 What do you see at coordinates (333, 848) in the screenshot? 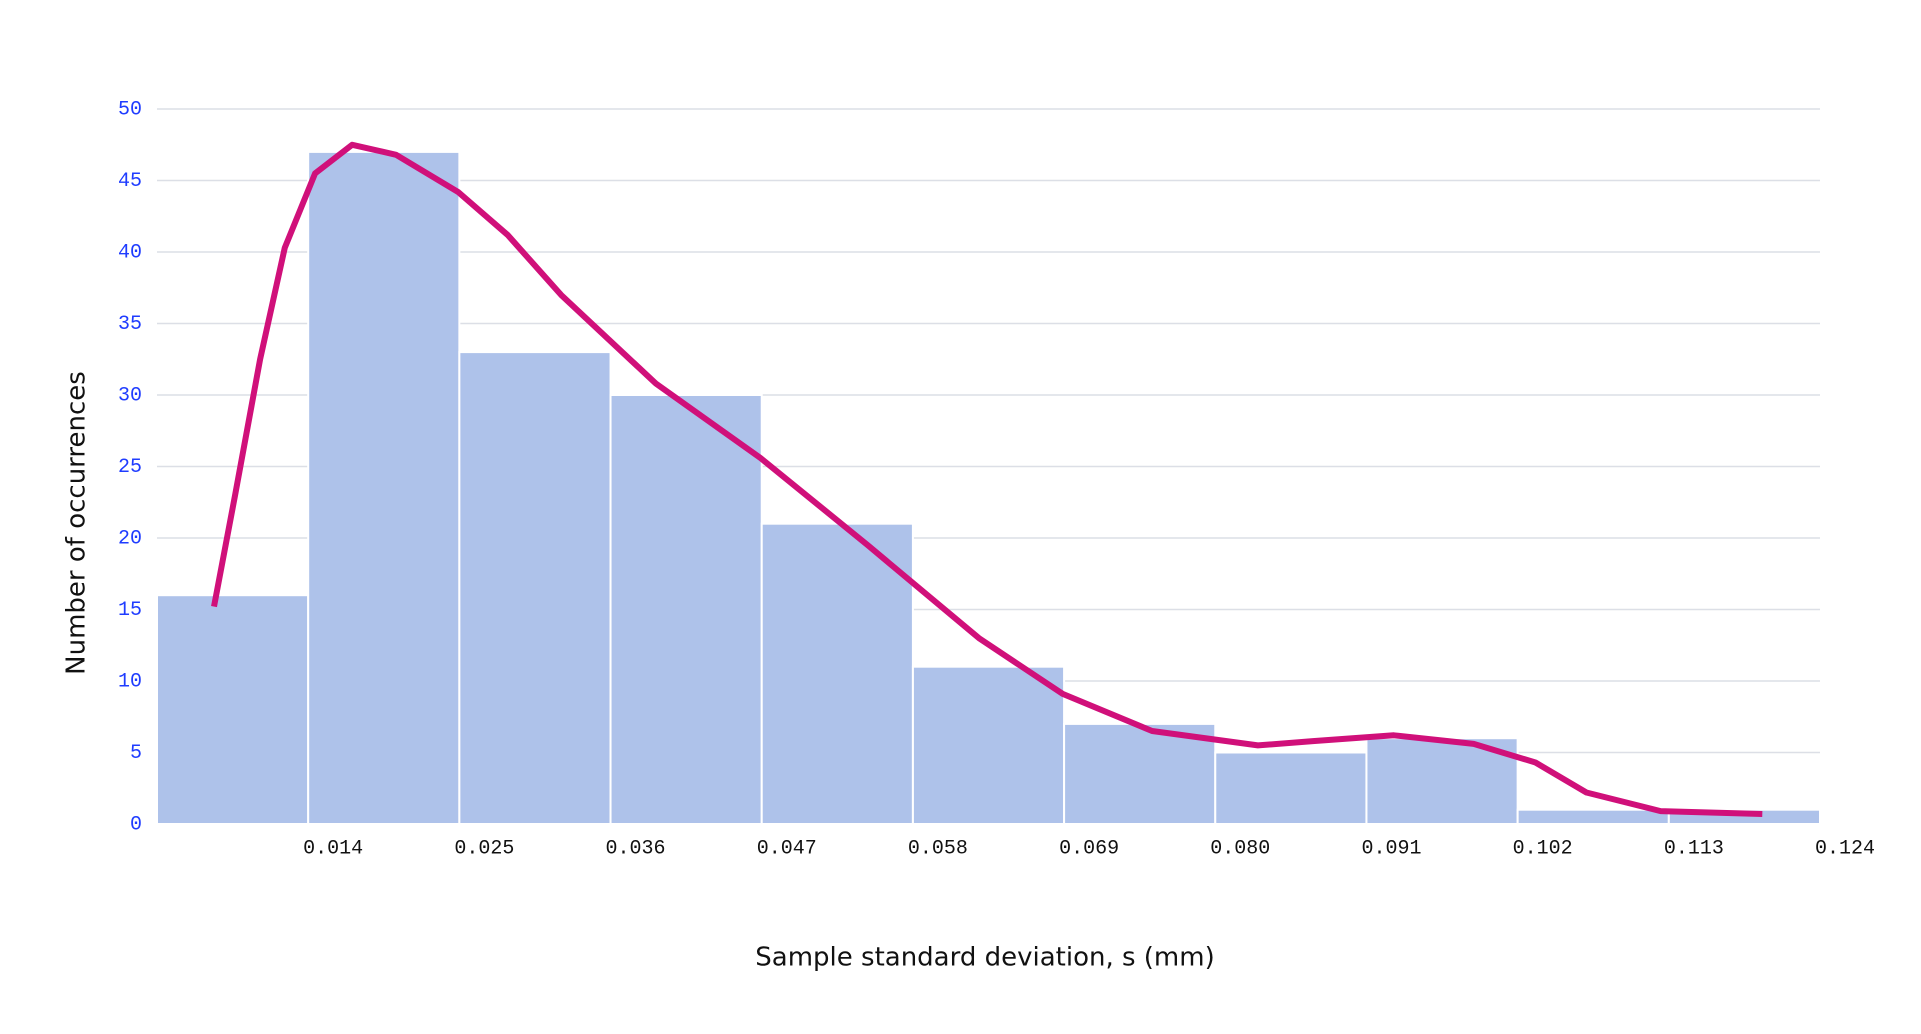
I see `x-tick-label: 0.014` at bounding box center [333, 848].